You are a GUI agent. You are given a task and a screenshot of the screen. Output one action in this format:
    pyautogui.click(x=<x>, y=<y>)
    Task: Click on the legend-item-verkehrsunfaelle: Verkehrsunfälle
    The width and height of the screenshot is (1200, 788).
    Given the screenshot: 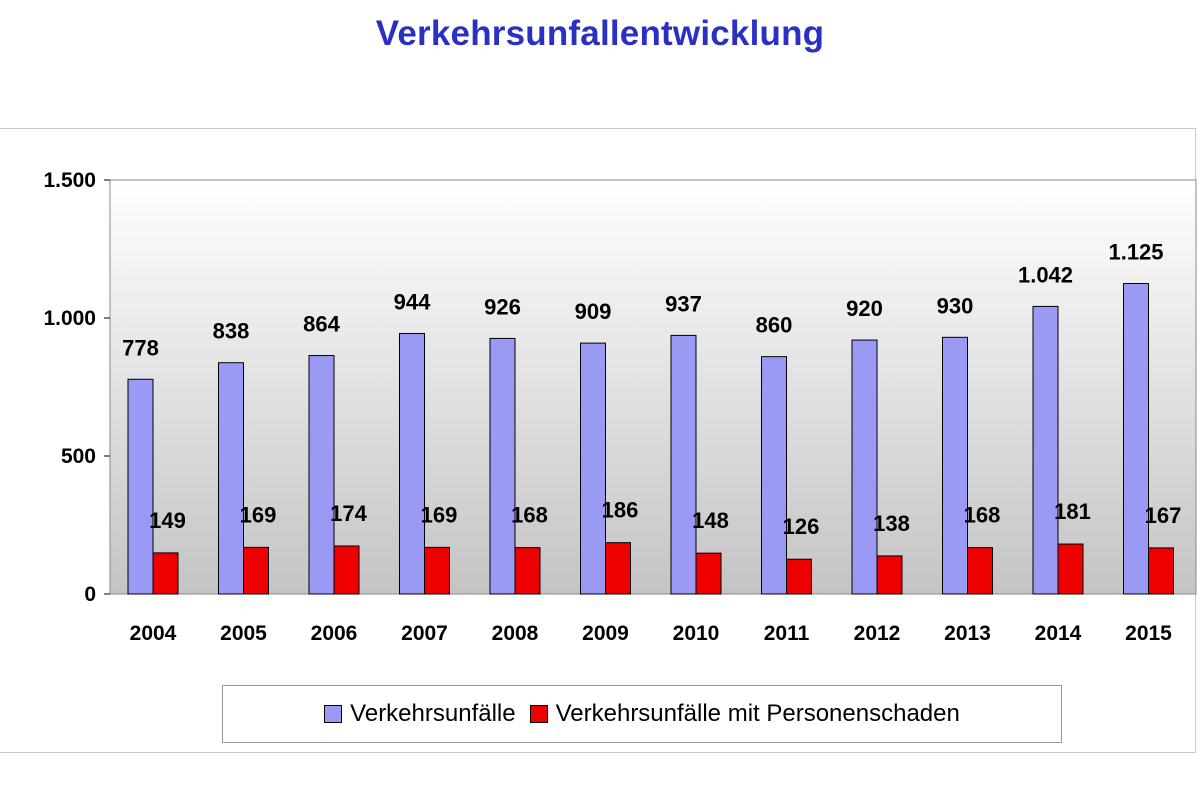 What is the action you would take?
    pyautogui.click(x=420, y=714)
    